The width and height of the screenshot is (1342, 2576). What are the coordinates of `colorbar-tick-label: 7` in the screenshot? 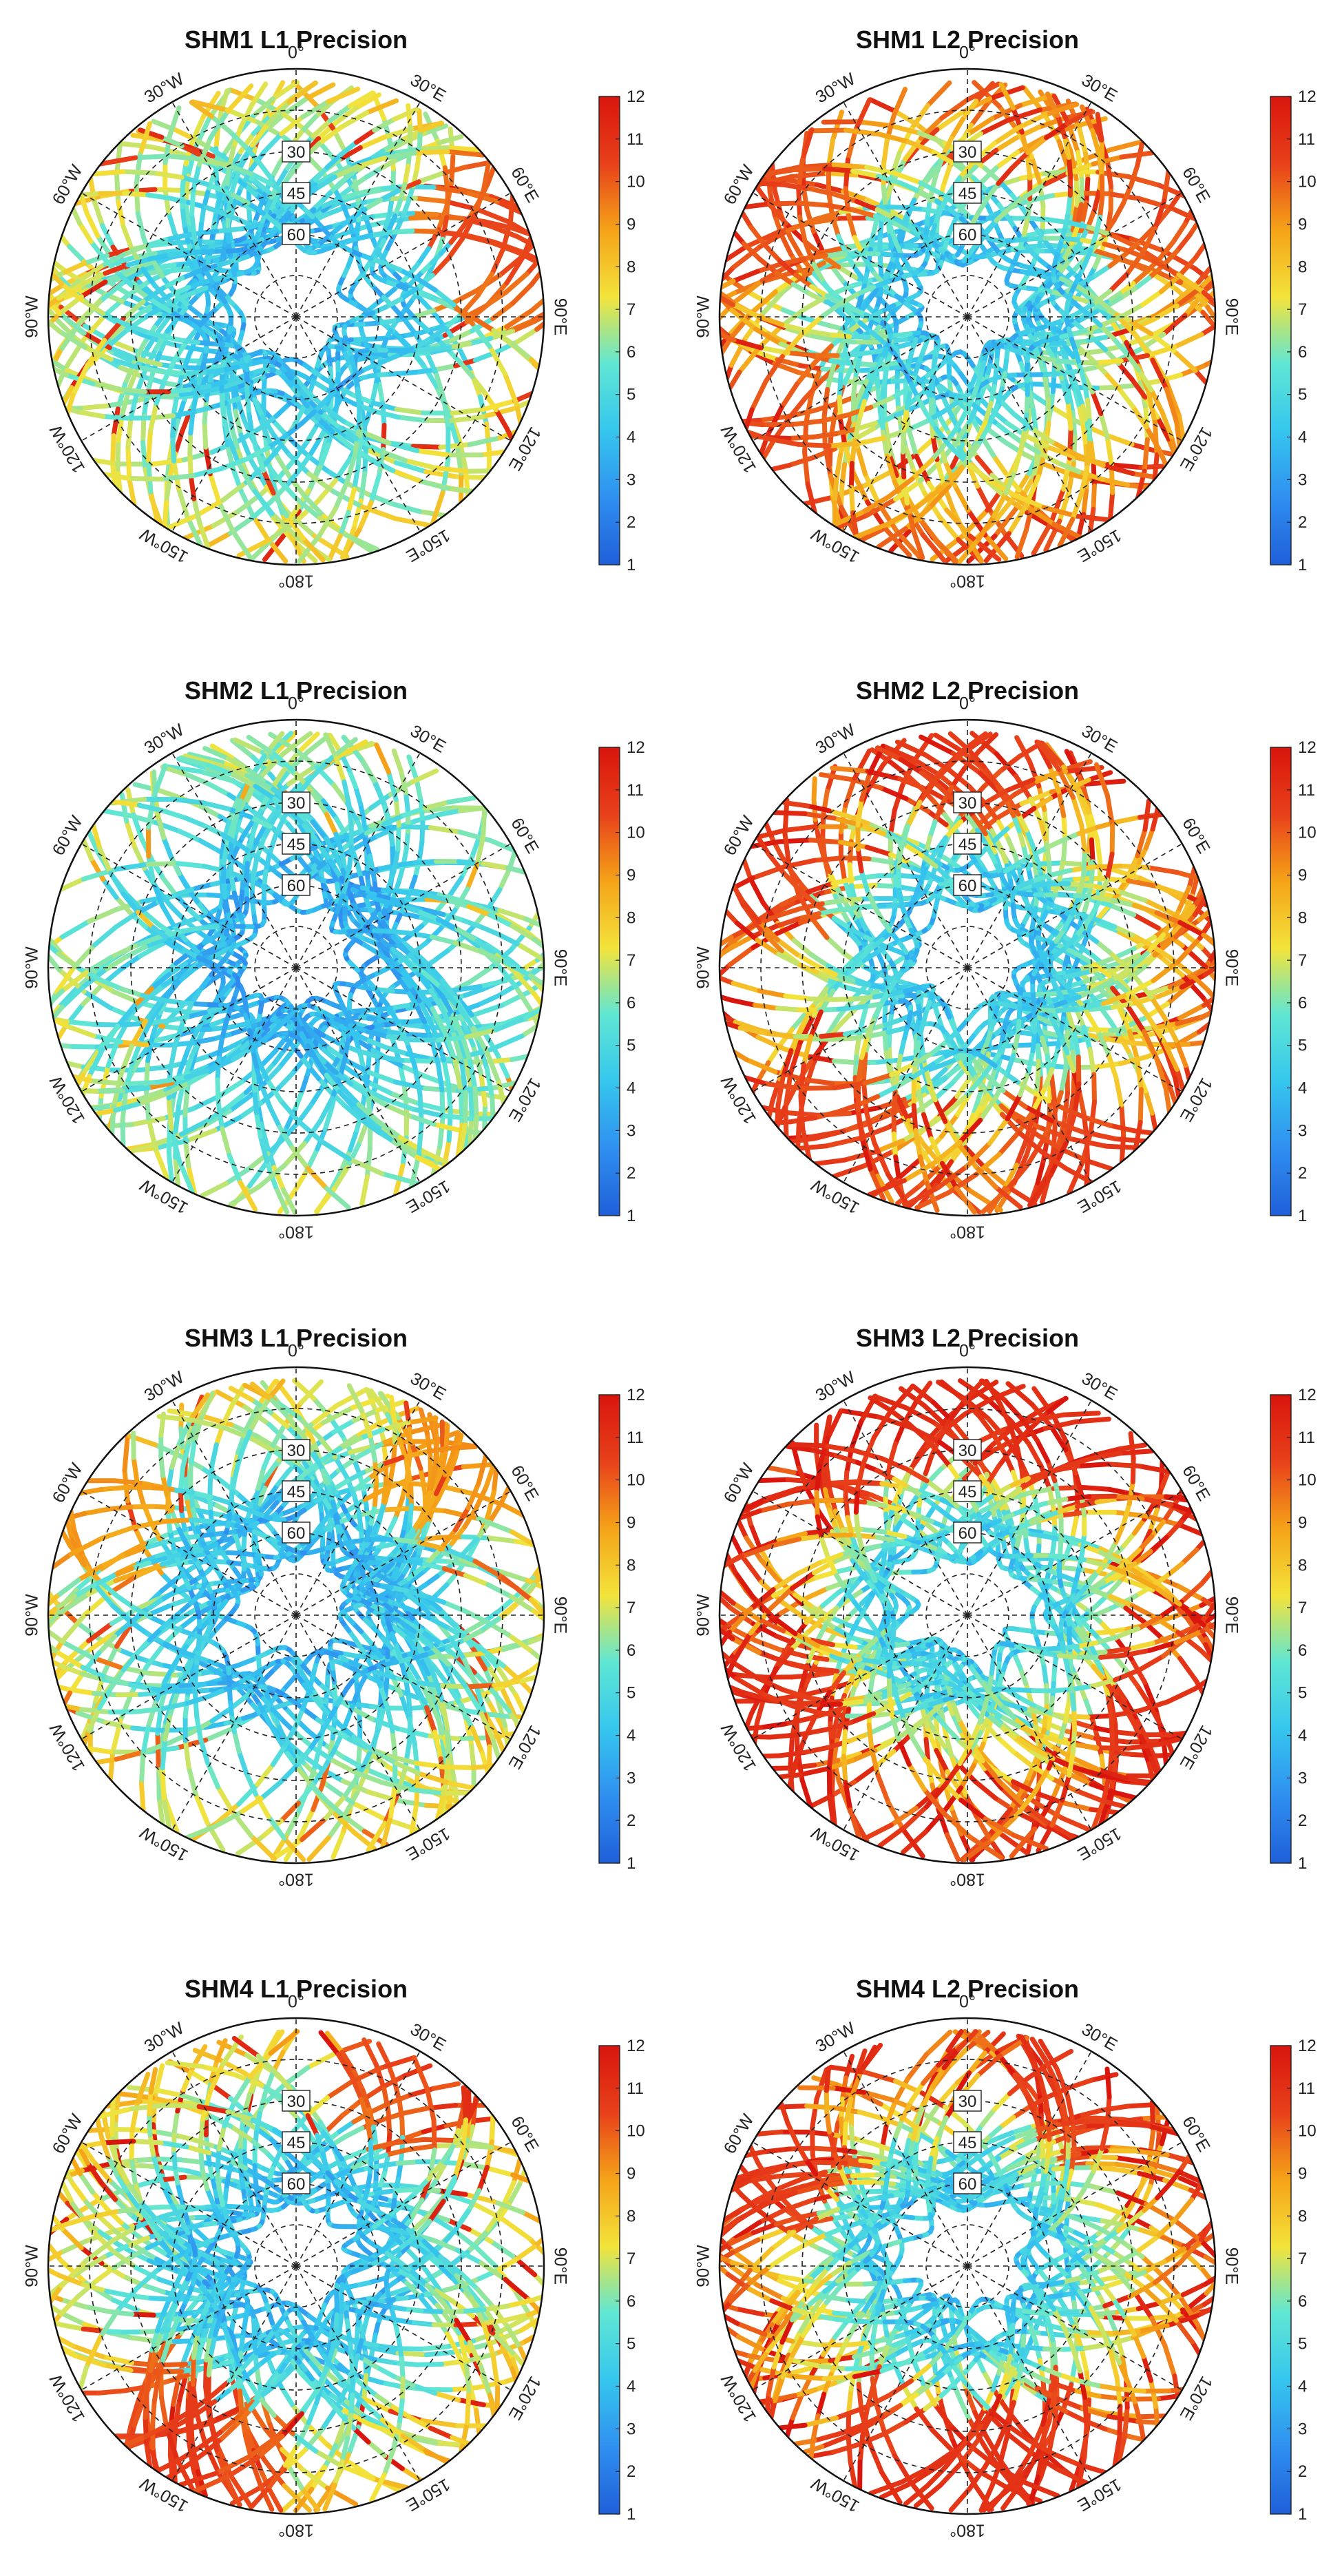 It's located at (631, 309).